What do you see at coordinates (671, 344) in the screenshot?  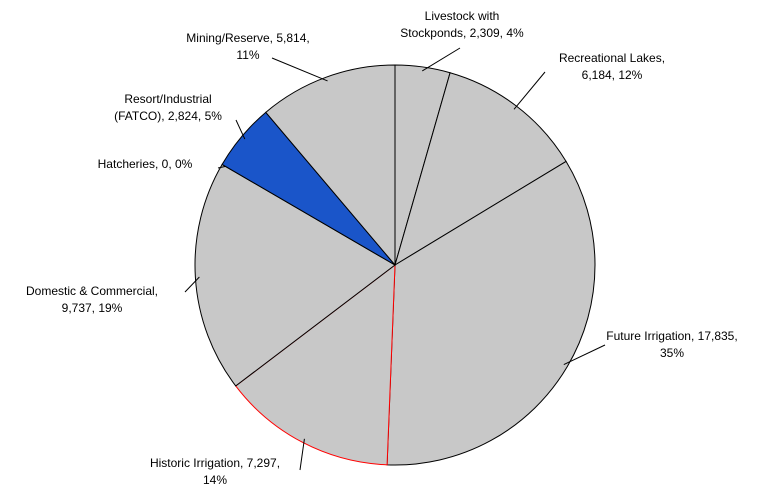 I see `data-label: Future Irrigation, 17,835, 35%` at bounding box center [671, 344].